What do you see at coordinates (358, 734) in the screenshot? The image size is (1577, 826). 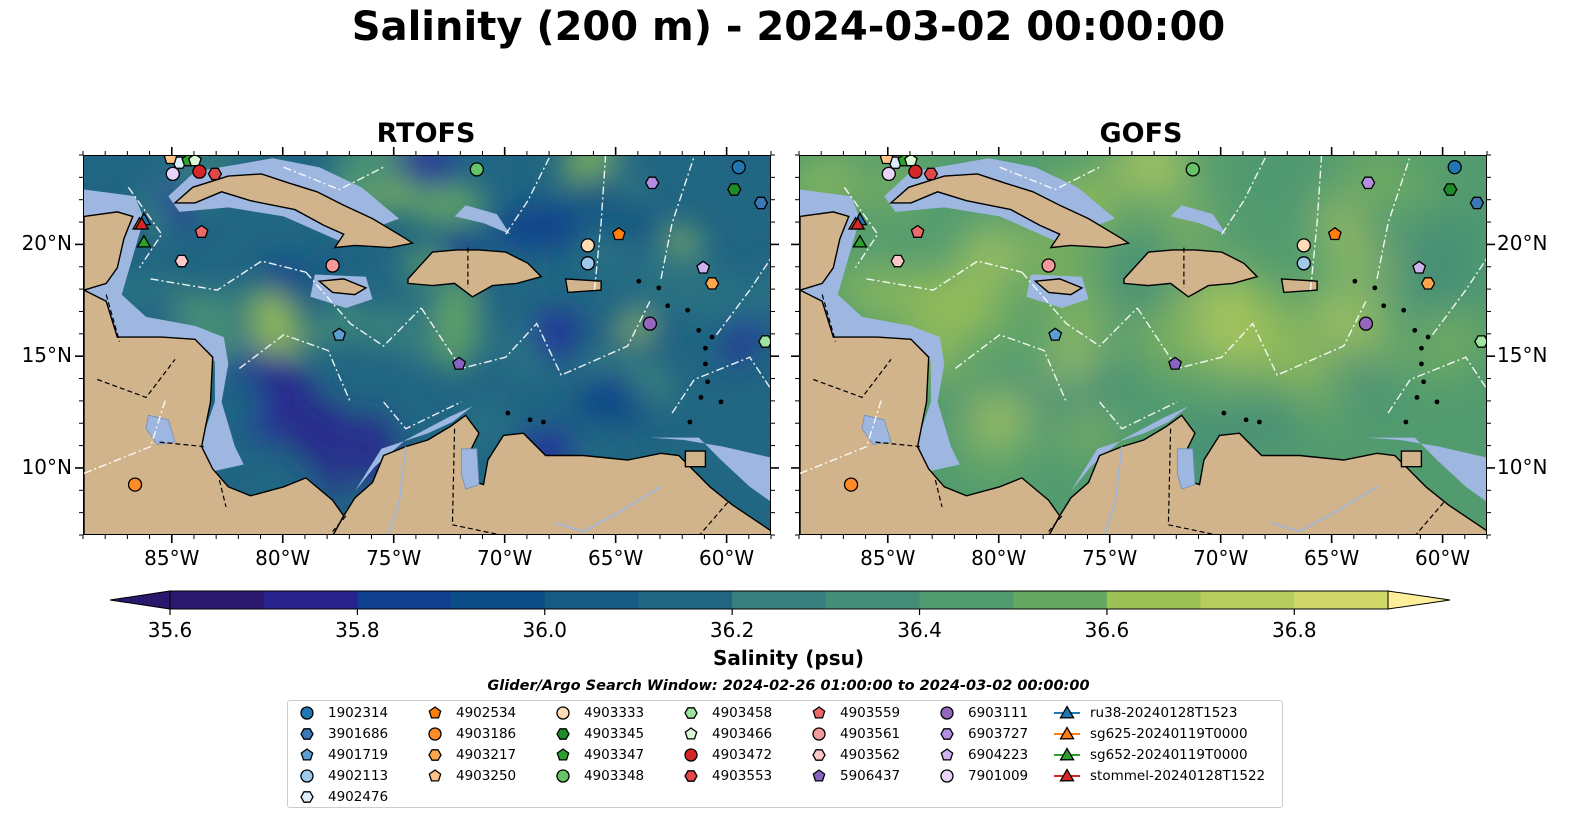 I see `legend-item-label: 3901686` at bounding box center [358, 734].